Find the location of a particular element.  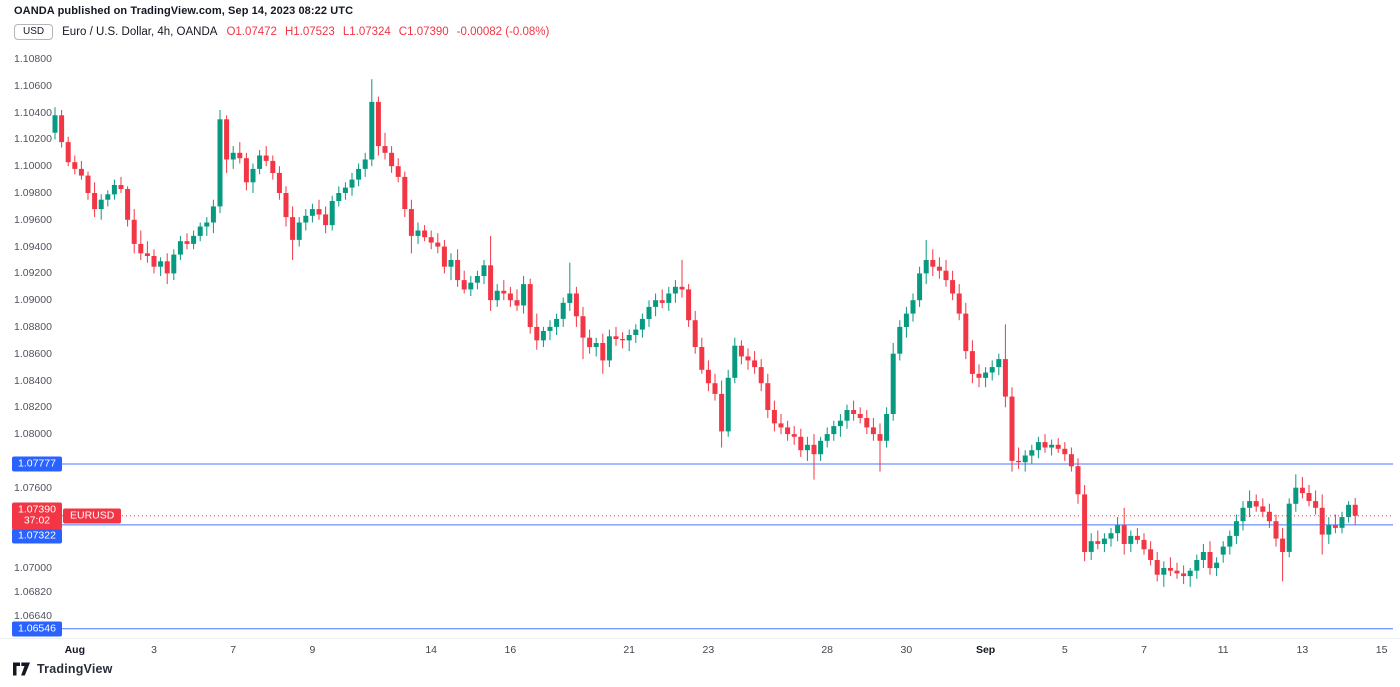

close-value: C1.07390 is located at coordinates (423, 32).